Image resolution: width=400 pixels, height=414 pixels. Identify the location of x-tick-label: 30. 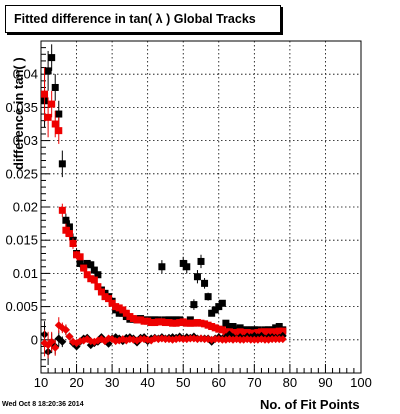
(112, 382).